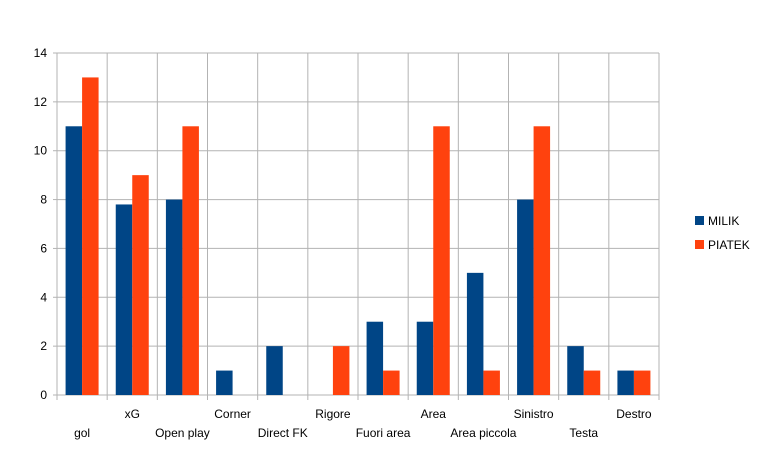  Describe the element at coordinates (722, 233) in the screenshot. I see `legend: MILIK PIATEK` at that location.